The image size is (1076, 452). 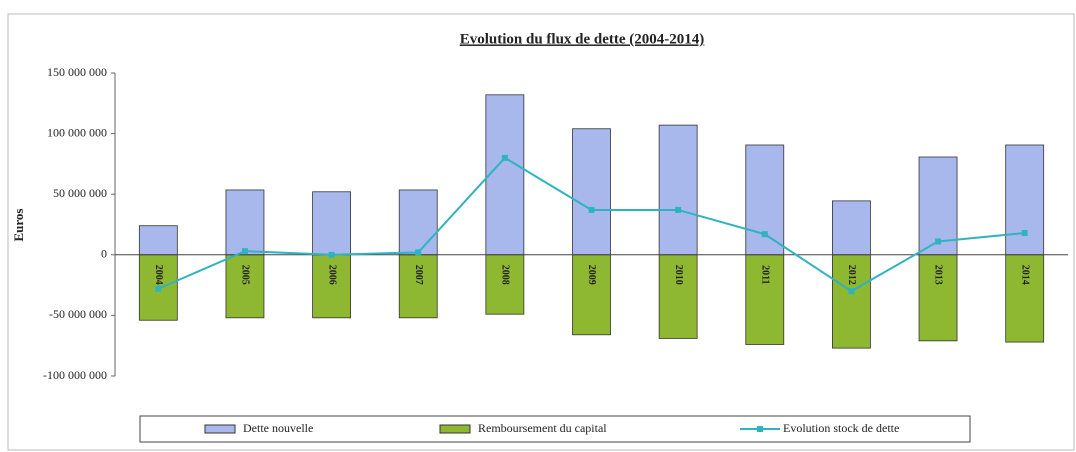 What do you see at coordinates (75, 375) in the screenshot?
I see `y-tick-label: -100 000 000` at bounding box center [75, 375].